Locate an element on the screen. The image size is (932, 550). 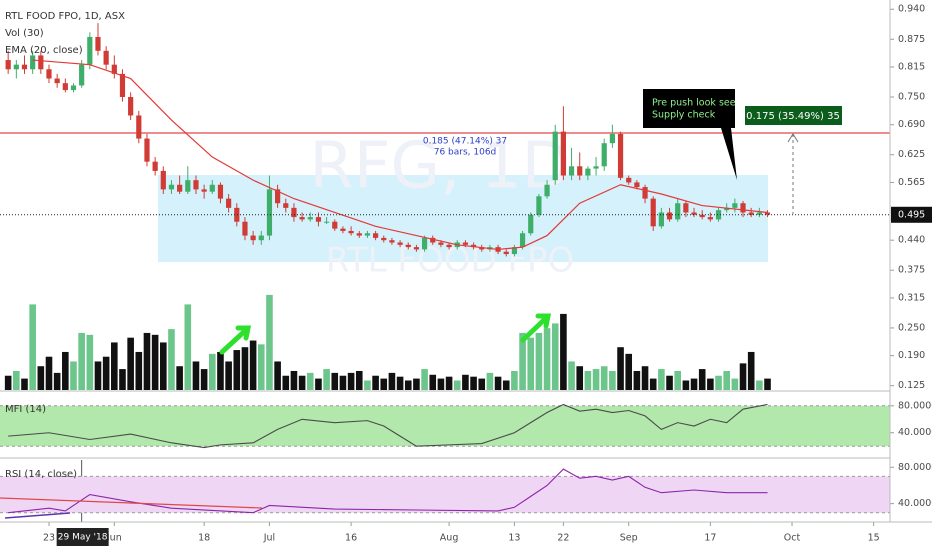
measure-box-label: 0.175 (35.49%) 35 is located at coordinates (793, 116).